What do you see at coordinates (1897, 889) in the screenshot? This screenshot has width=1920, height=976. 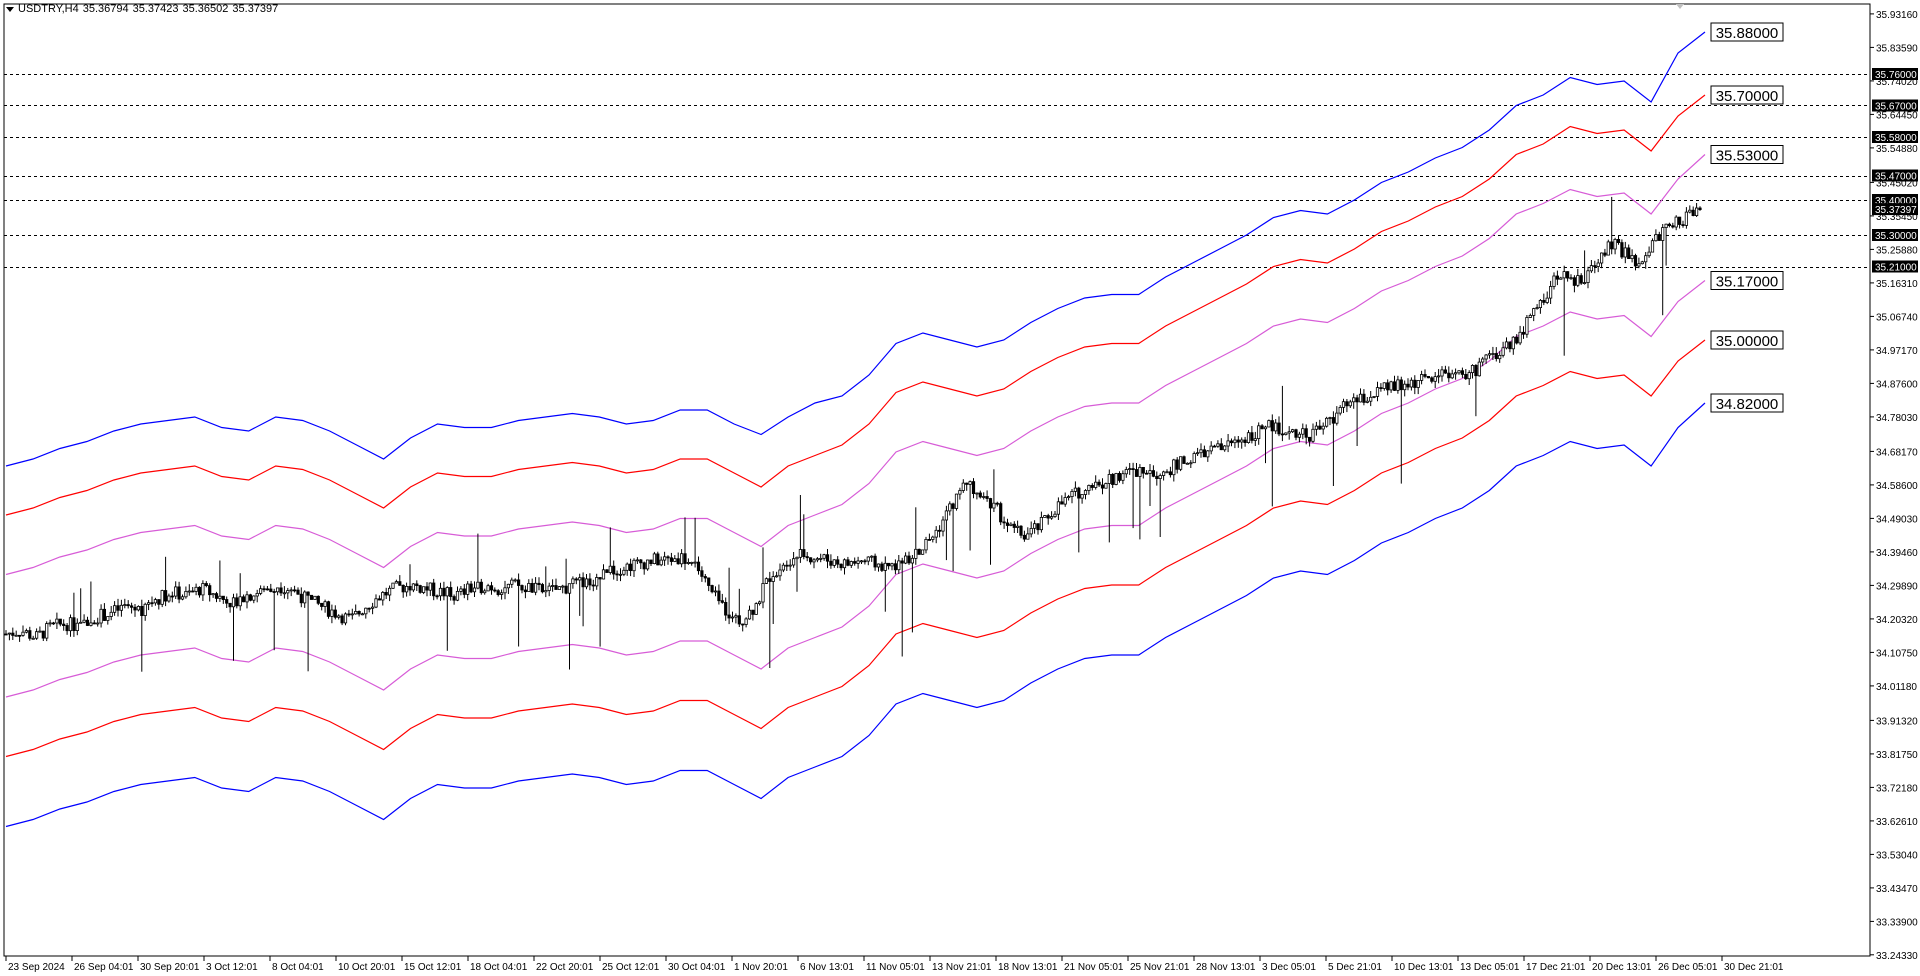 I see `y-tick-label: 33.43470` at bounding box center [1897, 889].